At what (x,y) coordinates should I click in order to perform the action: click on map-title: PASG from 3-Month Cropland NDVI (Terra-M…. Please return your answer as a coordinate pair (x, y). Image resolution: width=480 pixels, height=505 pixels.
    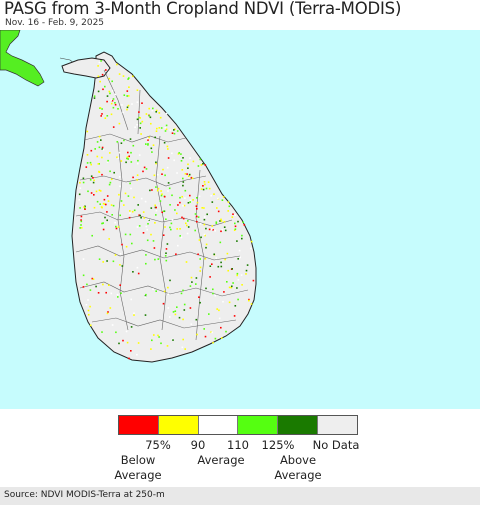
    Looking at the image, I should click on (203, 9).